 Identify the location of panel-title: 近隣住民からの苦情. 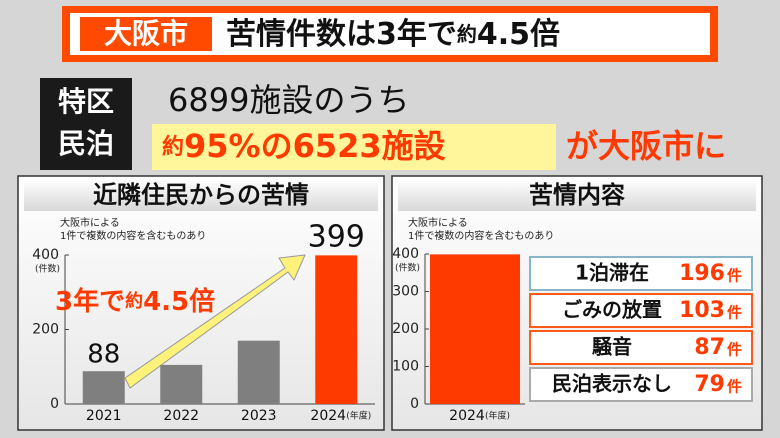
(201, 195).